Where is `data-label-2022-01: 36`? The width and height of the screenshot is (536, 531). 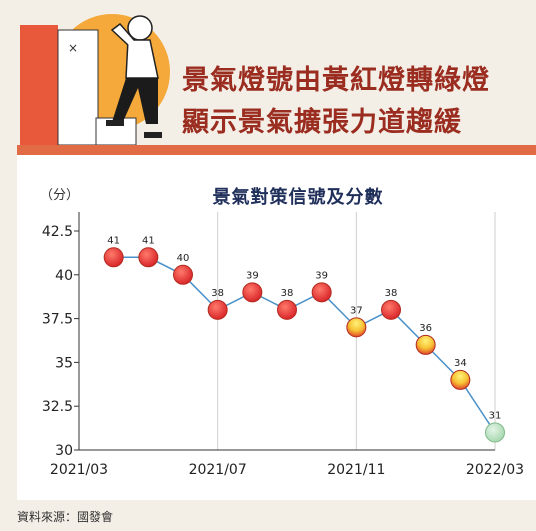
data-label-2022-01: 36 is located at coordinates (425, 328).